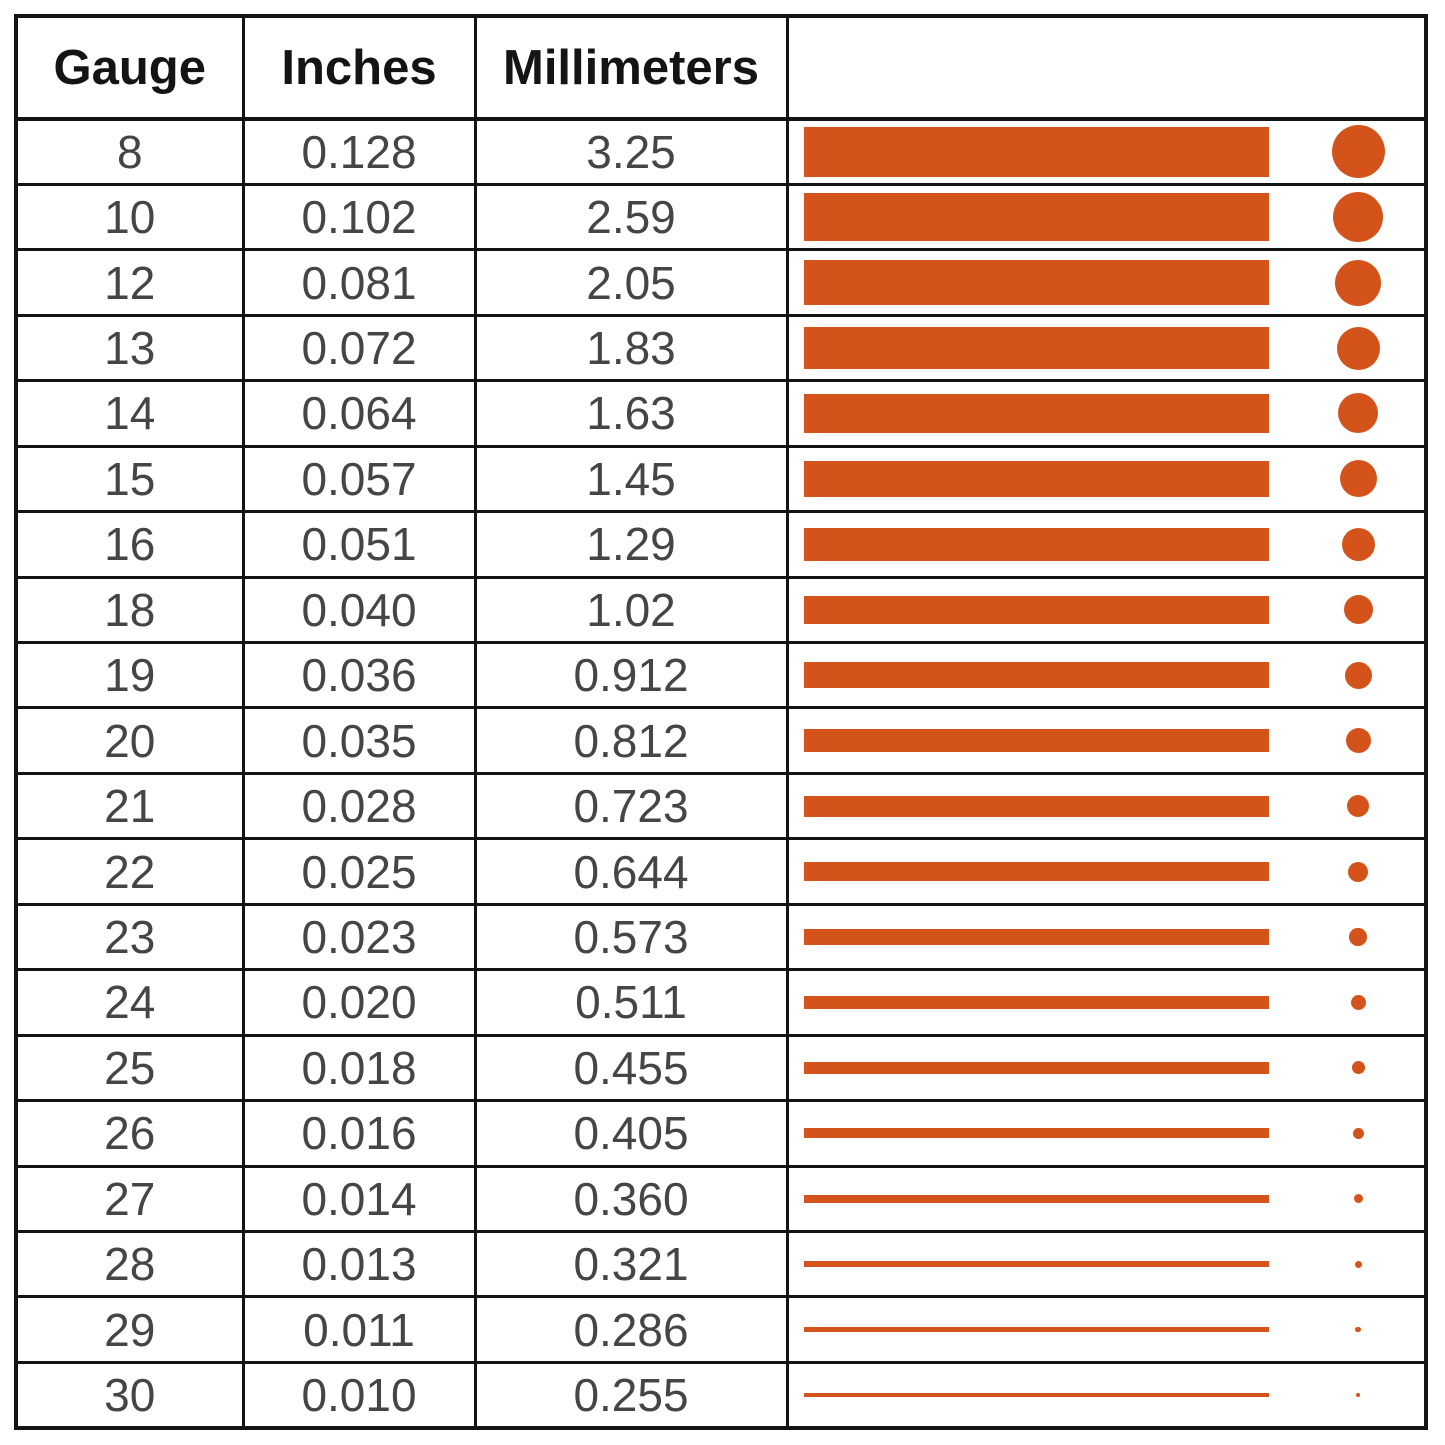 The image size is (1445, 1445). What do you see at coordinates (129, 1133) in the screenshot?
I see `gauge-cell: 26` at bounding box center [129, 1133].